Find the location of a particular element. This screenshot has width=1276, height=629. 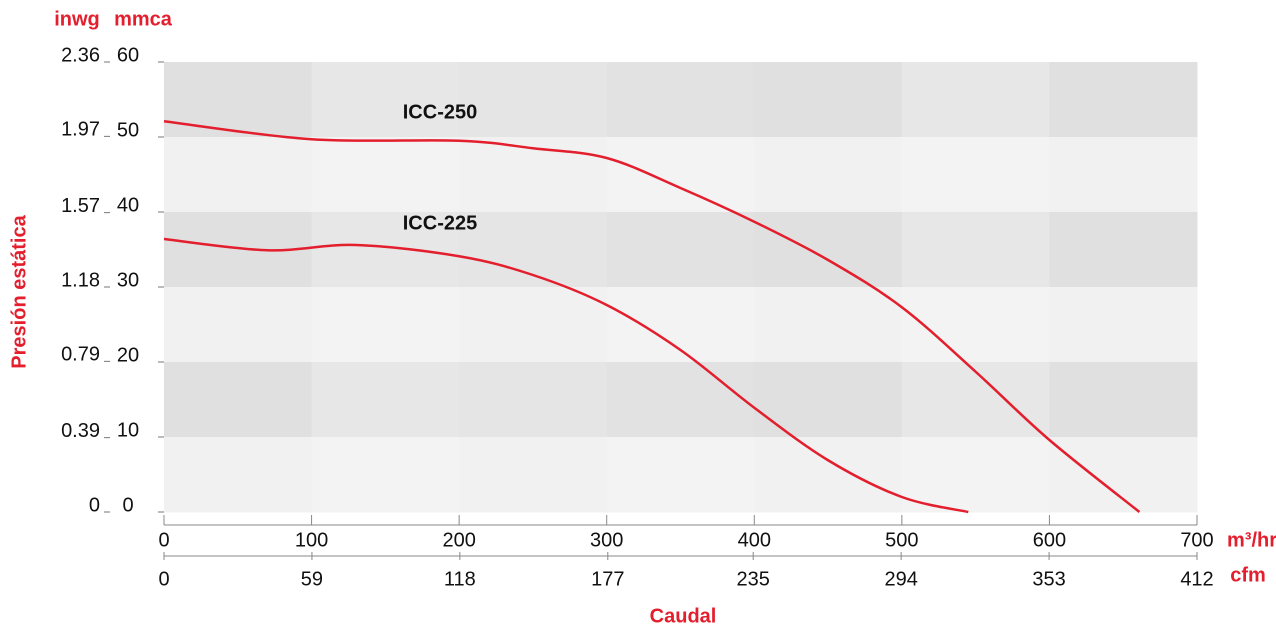

x2-unit: cfm is located at coordinates (1248, 575).